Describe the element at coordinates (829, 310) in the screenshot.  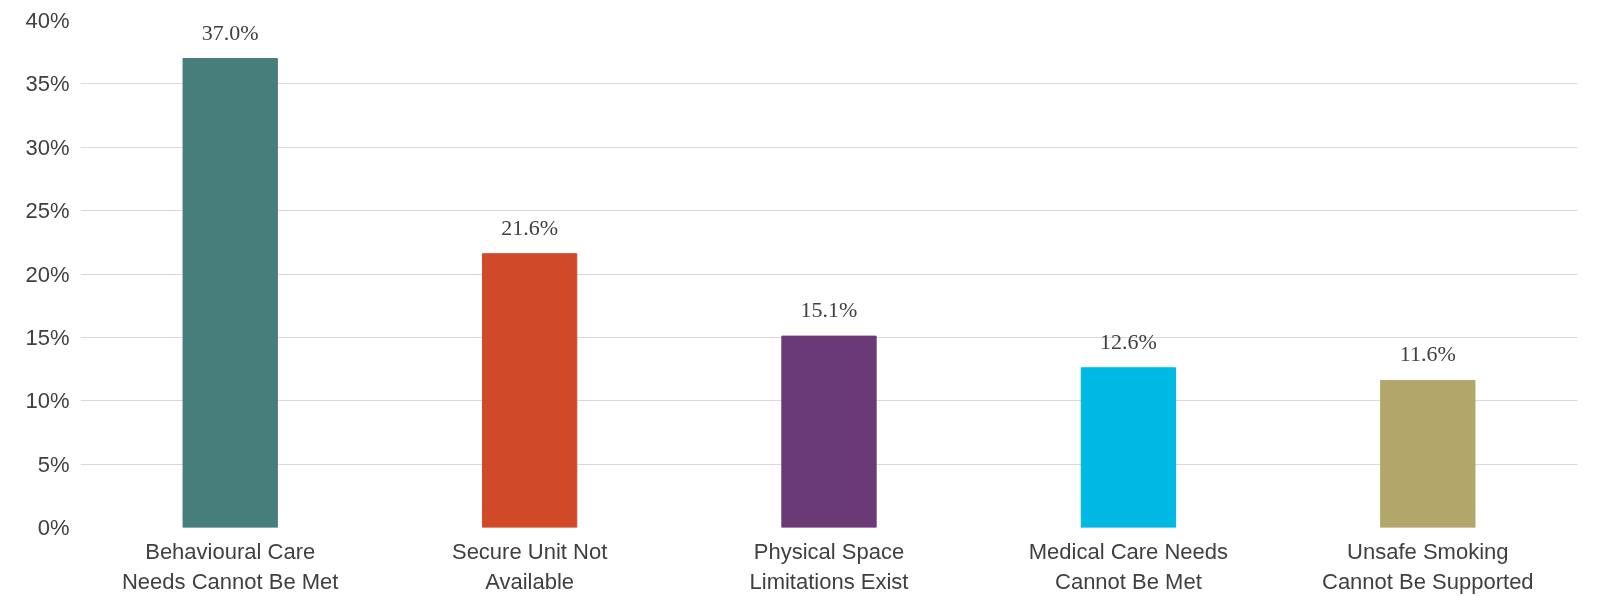
I see `data-label: 15.1%` at that location.